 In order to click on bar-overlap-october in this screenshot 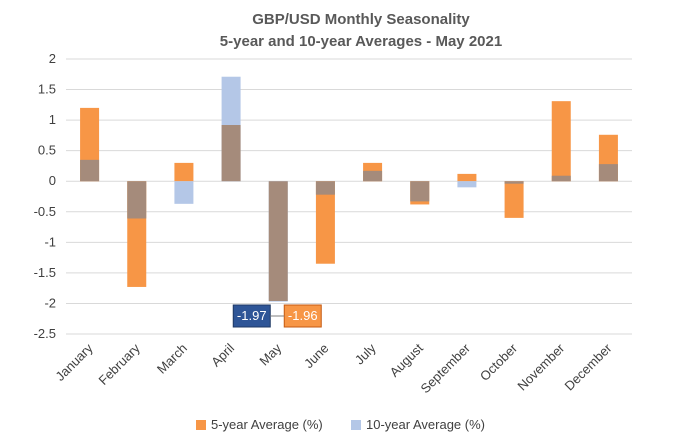, I will do `click(514, 182)`.